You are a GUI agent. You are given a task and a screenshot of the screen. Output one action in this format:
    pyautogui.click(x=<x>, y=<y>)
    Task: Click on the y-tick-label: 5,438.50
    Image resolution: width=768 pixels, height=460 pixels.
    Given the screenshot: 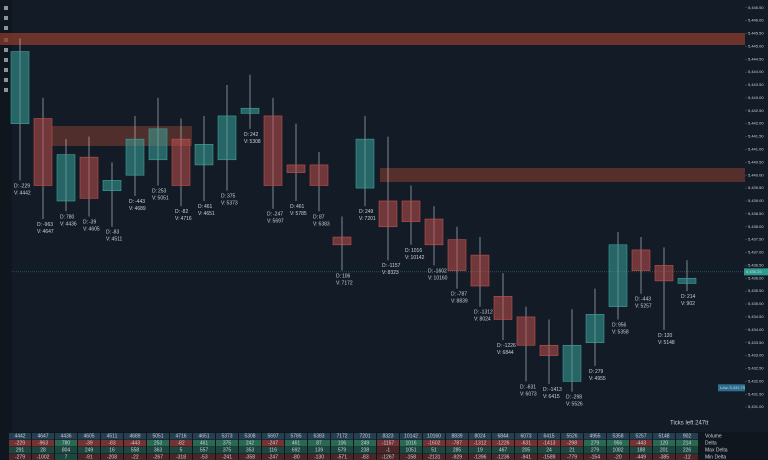 What is the action you would take?
    pyautogui.click(x=756, y=213)
    